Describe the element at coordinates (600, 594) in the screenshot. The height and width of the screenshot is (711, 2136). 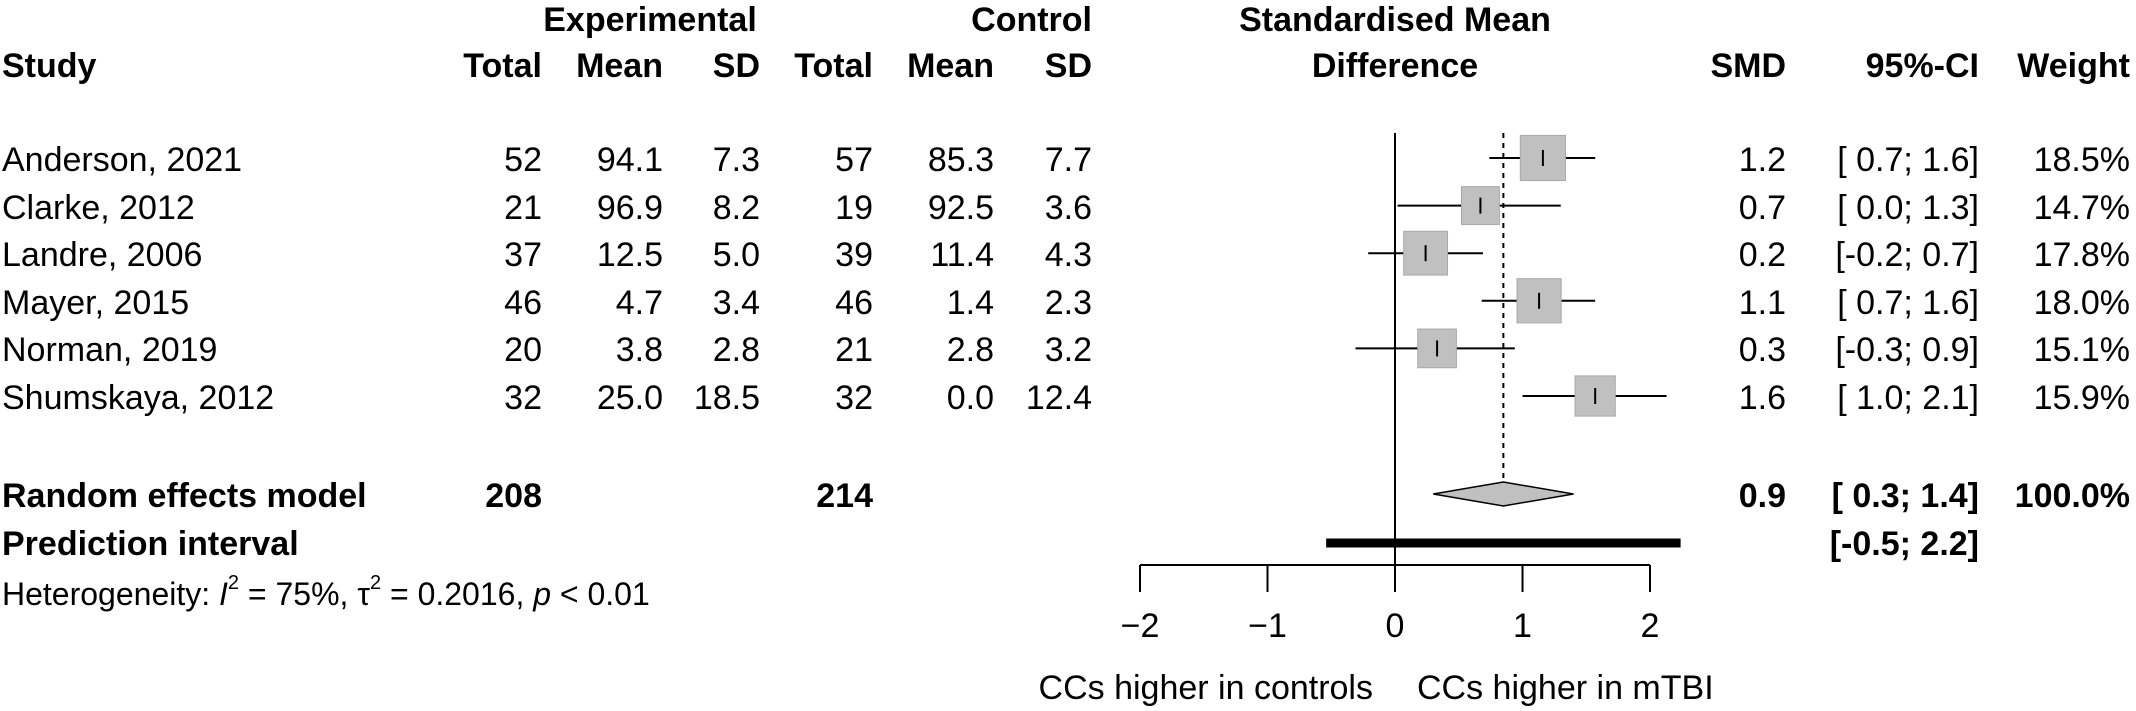
I see `p-value: < 0.01` at that location.